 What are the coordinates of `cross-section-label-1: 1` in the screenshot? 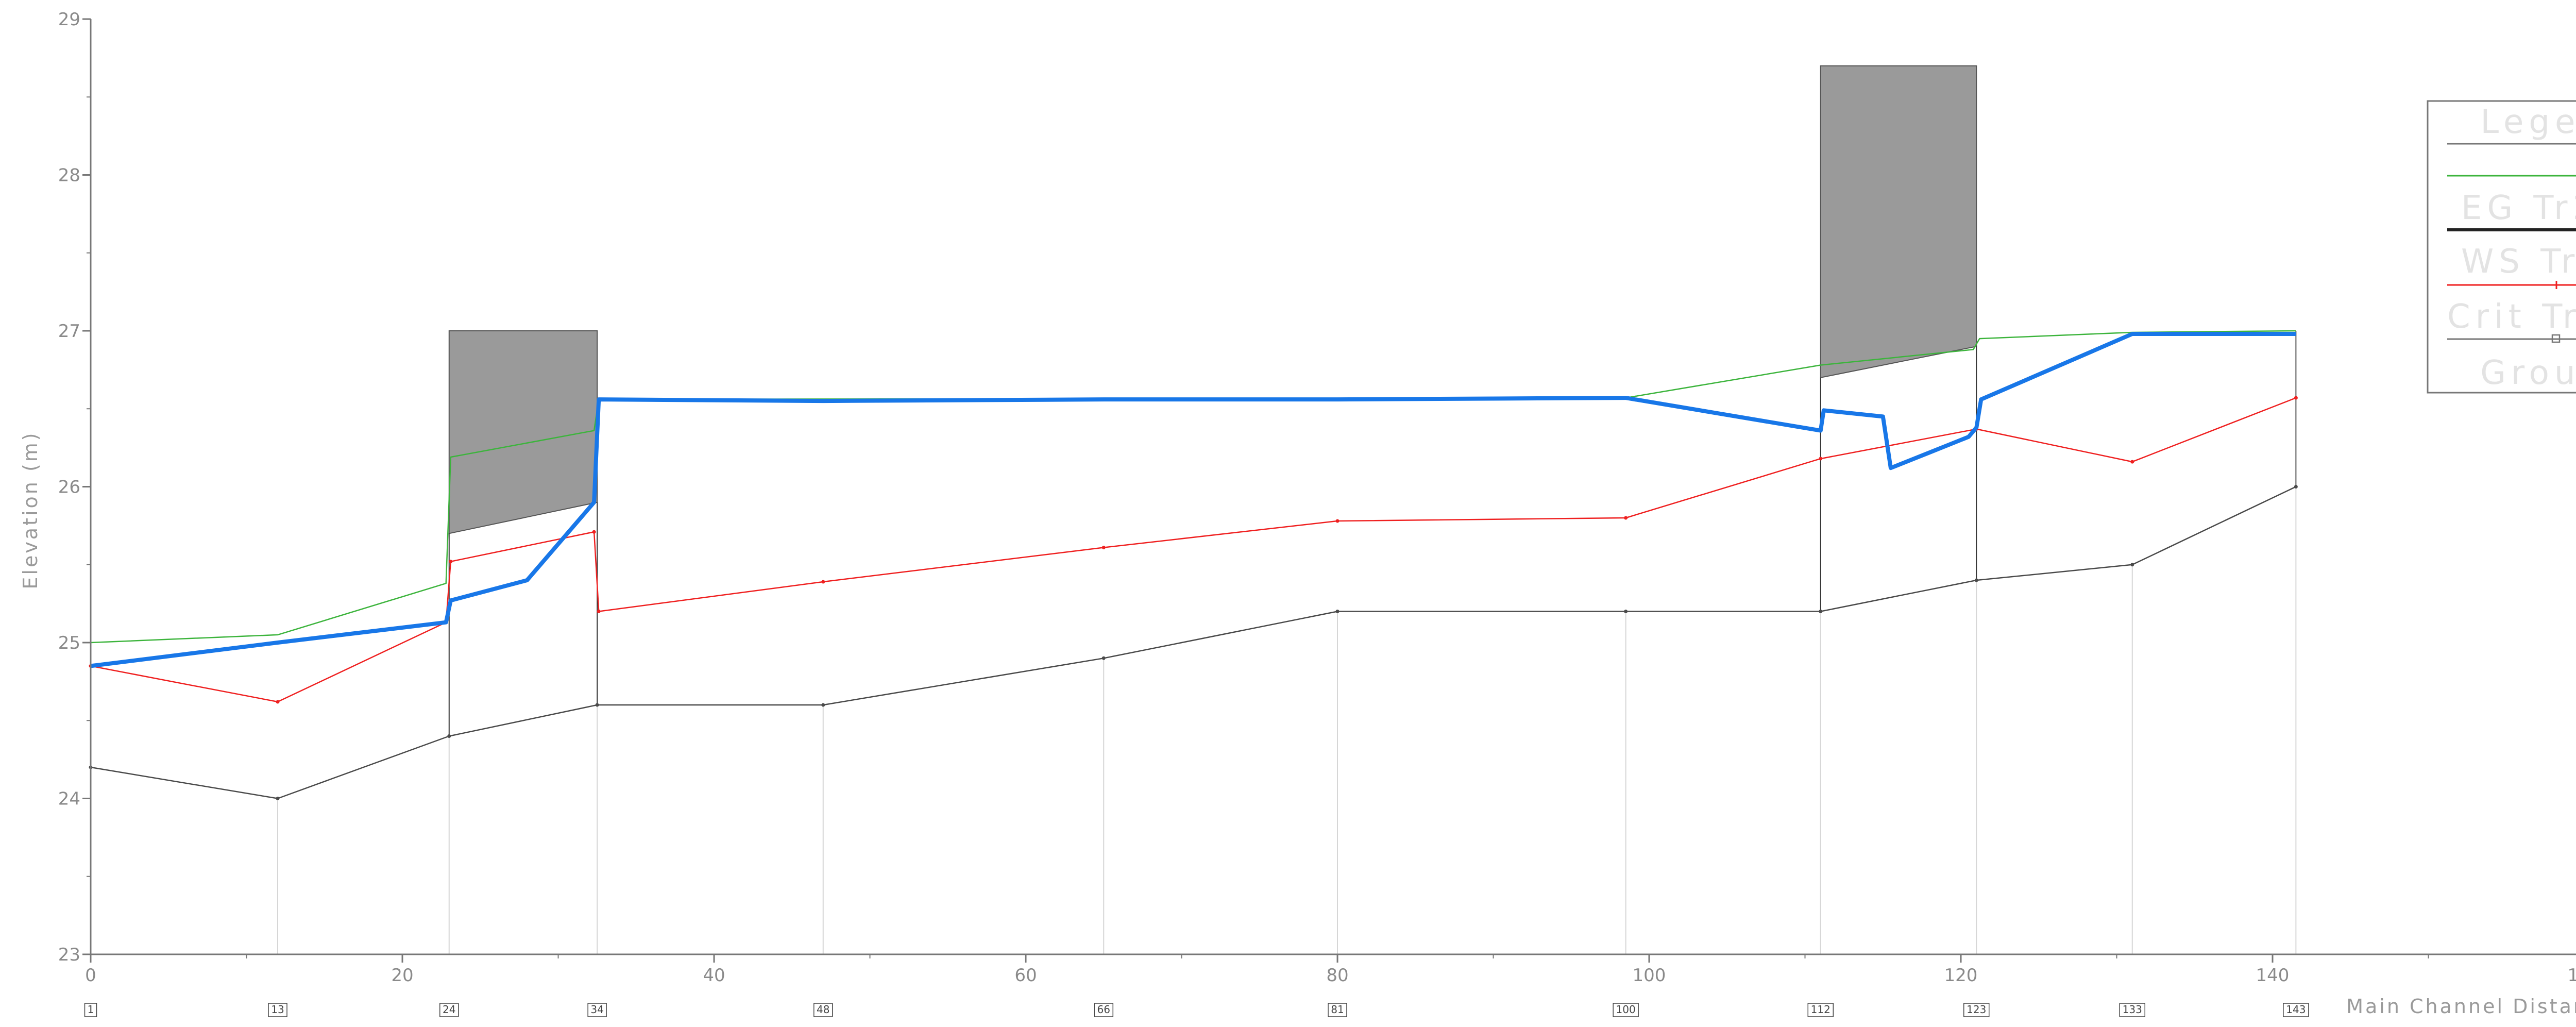 It's located at (91, 1010).